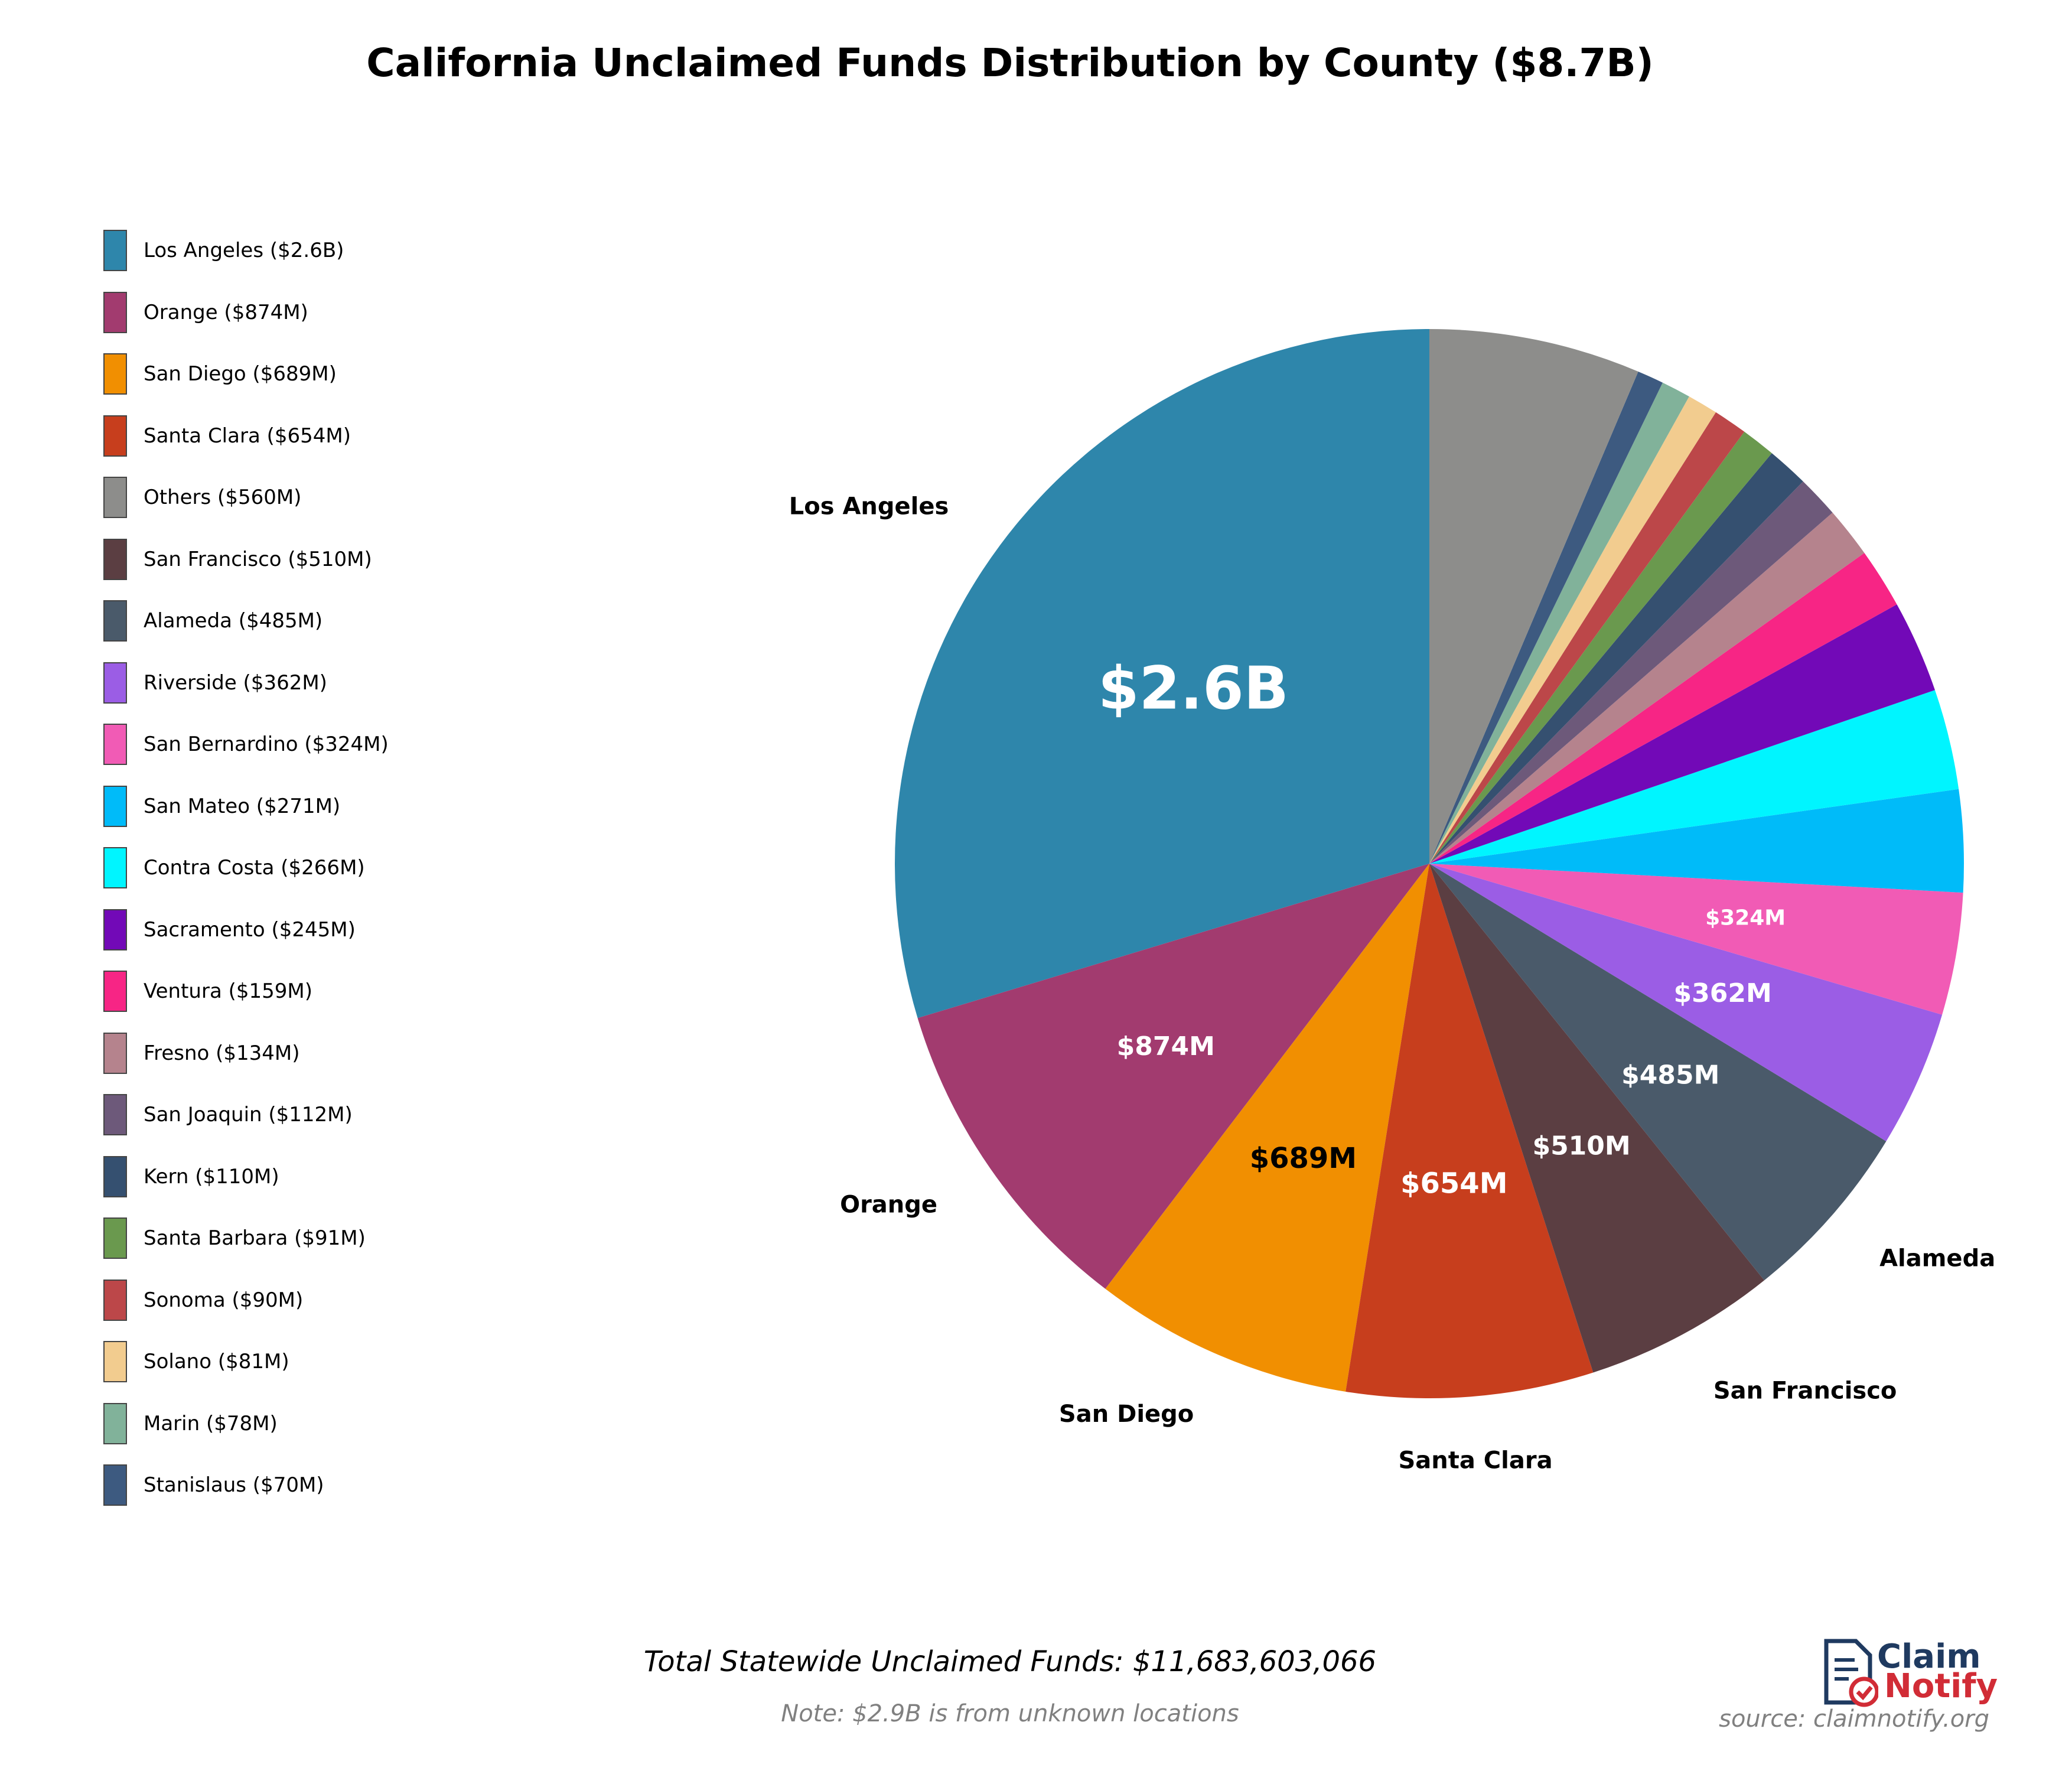  I want to click on legend-item-stanislaus: Stanislaus ($70M), so click(246, 1485).